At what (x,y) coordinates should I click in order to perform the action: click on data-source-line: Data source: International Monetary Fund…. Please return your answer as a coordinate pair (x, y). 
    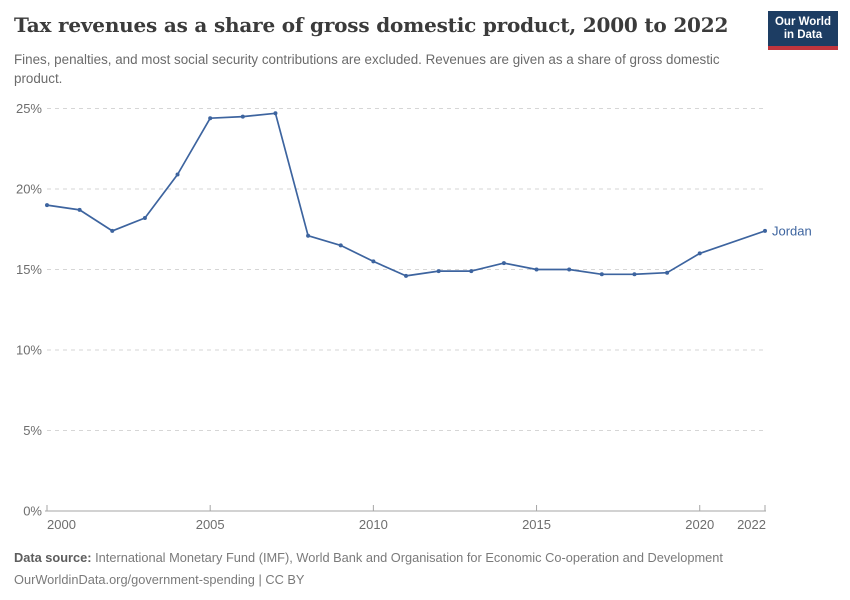
    Looking at the image, I should click on (368, 558).